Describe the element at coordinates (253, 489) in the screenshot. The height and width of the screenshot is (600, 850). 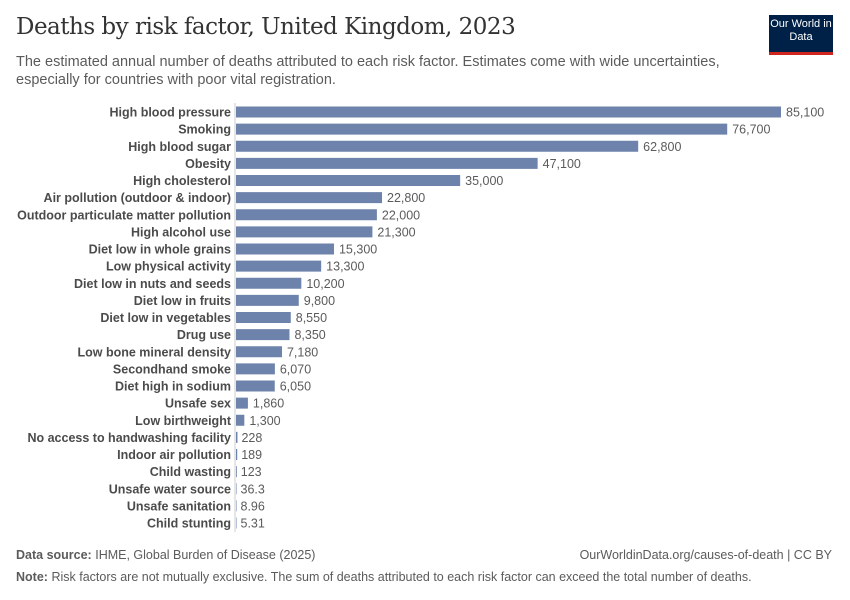
I see `value-label: 36.3` at that location.